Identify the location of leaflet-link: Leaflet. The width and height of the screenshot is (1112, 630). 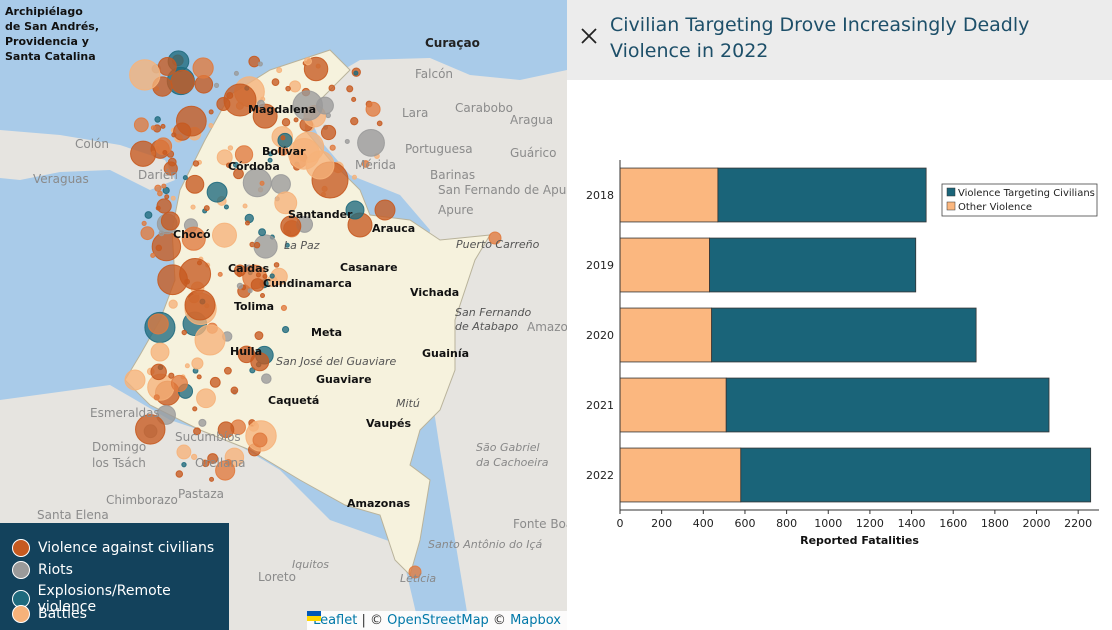
(335, 620).